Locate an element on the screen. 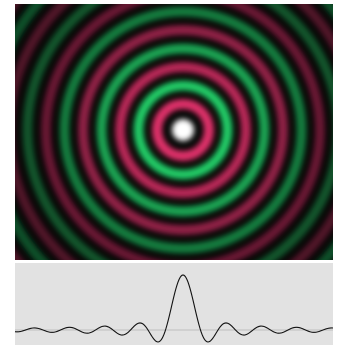  green-ring is located at coordinates (183, 130).